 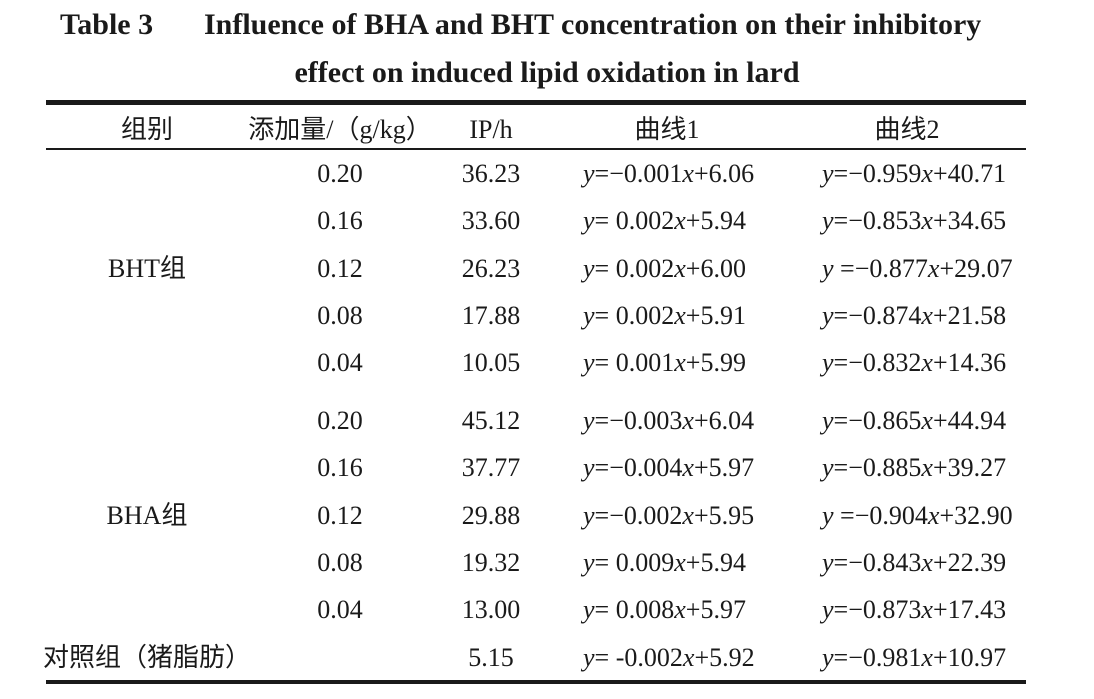 I want to click on table-number: Table 3, so click(x=107, y=24).